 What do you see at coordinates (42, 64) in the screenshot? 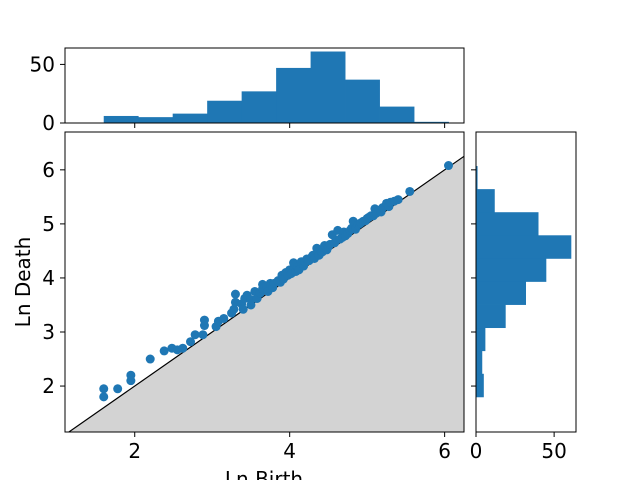
I see `top-y-tick-label: 50` at bounding box center [42, 64].